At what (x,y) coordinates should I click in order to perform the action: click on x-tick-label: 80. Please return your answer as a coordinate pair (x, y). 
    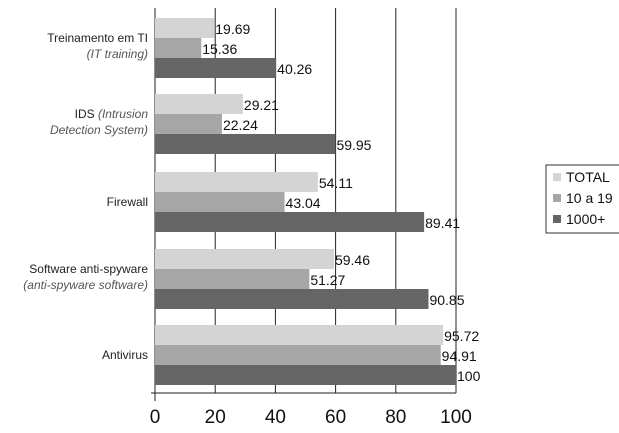
    Looking at the image, I should click on (395, 417).